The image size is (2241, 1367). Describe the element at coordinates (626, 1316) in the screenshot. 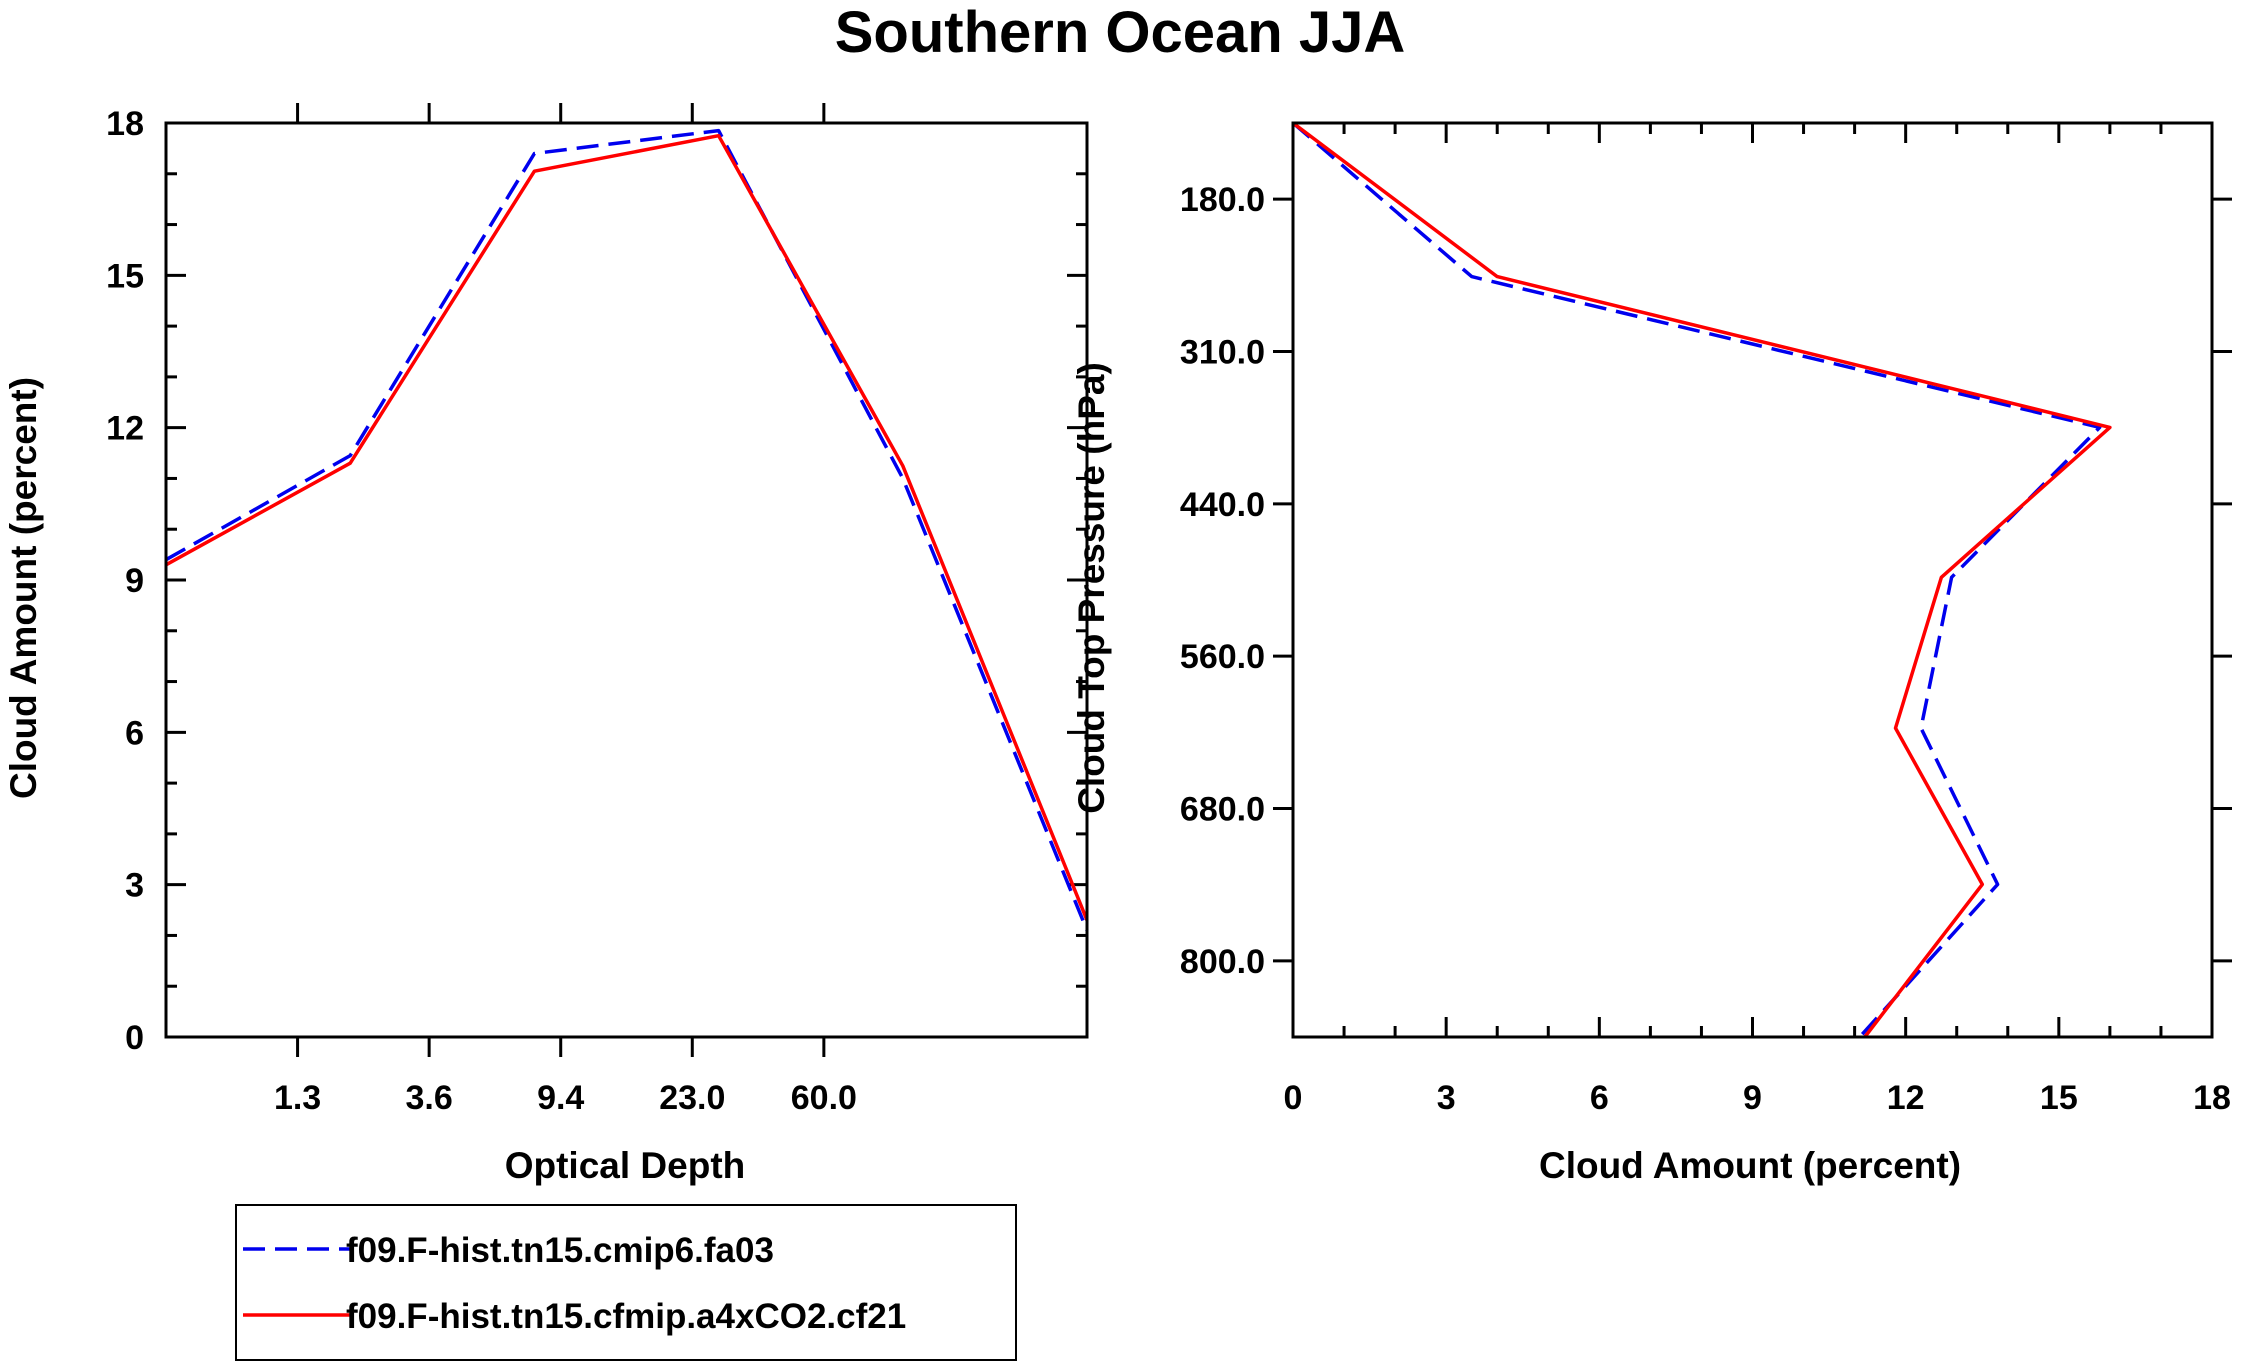

I see `legend-label: f09.F-hist.tn15.cfmip.a4xCO2.cf21` at that location.